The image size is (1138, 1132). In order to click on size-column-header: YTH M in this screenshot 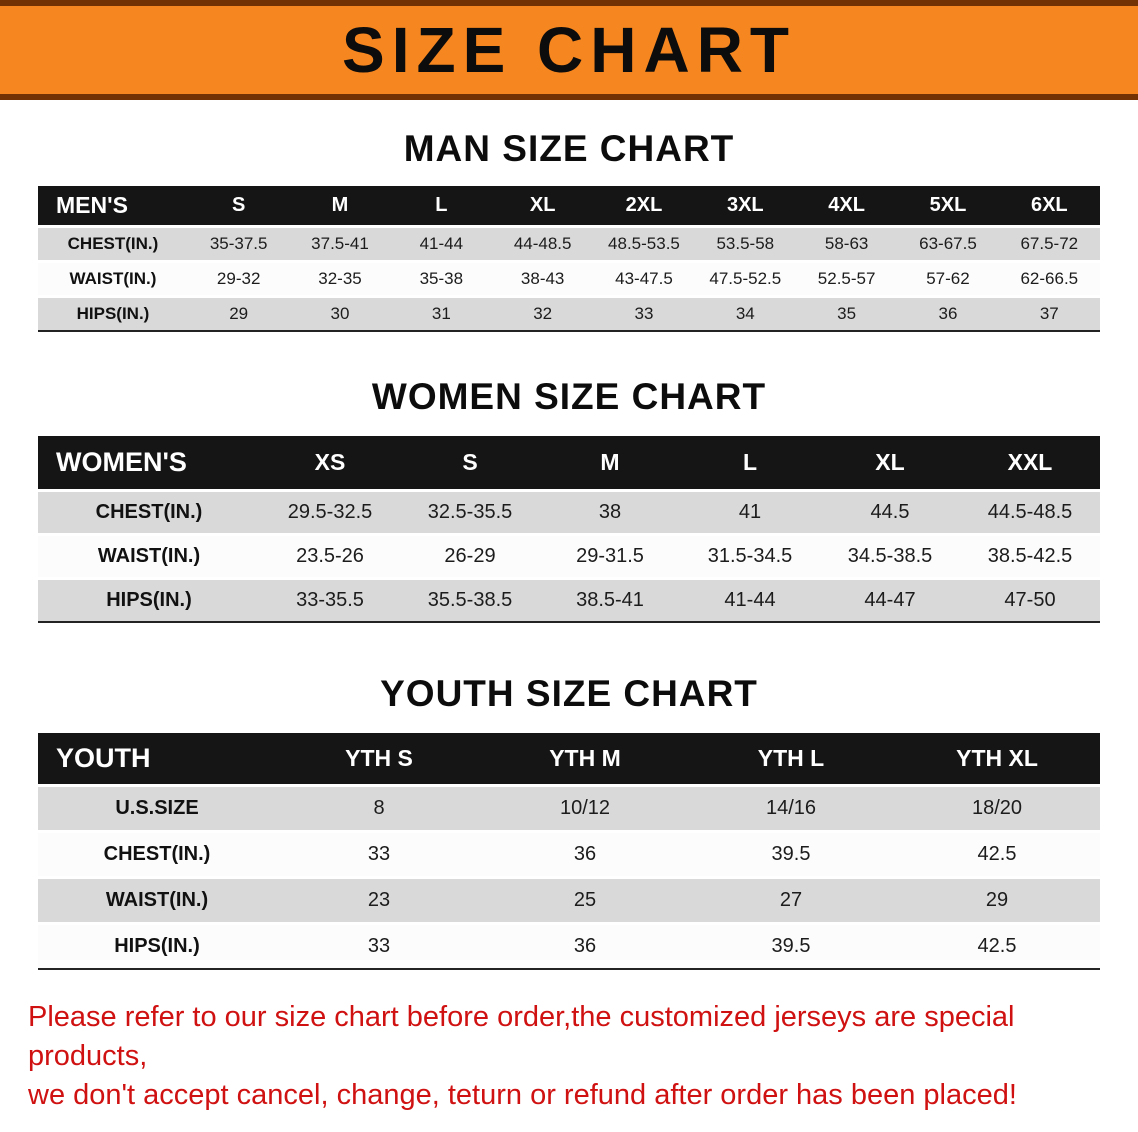, I will do `click(585, 759)`.